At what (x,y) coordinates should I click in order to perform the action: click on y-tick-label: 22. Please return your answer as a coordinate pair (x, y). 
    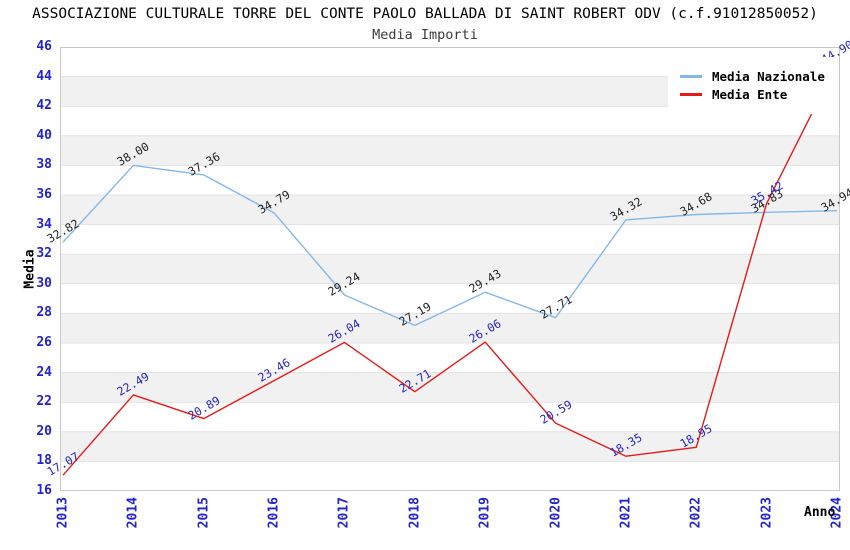
    Looking at the image, I should click on (44, 402).